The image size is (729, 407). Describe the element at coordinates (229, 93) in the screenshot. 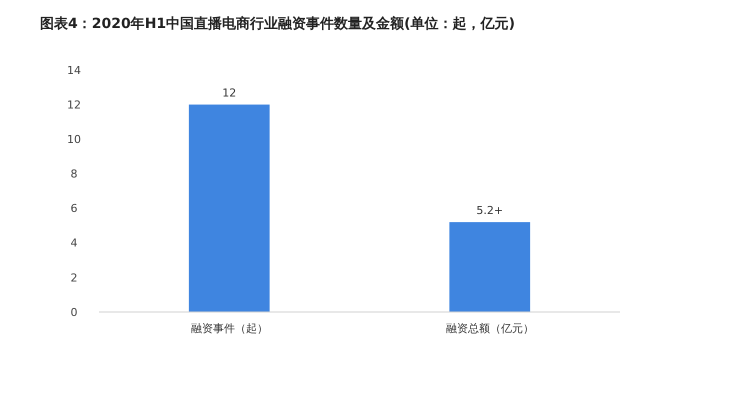

I see `data-label: 12` at that location.